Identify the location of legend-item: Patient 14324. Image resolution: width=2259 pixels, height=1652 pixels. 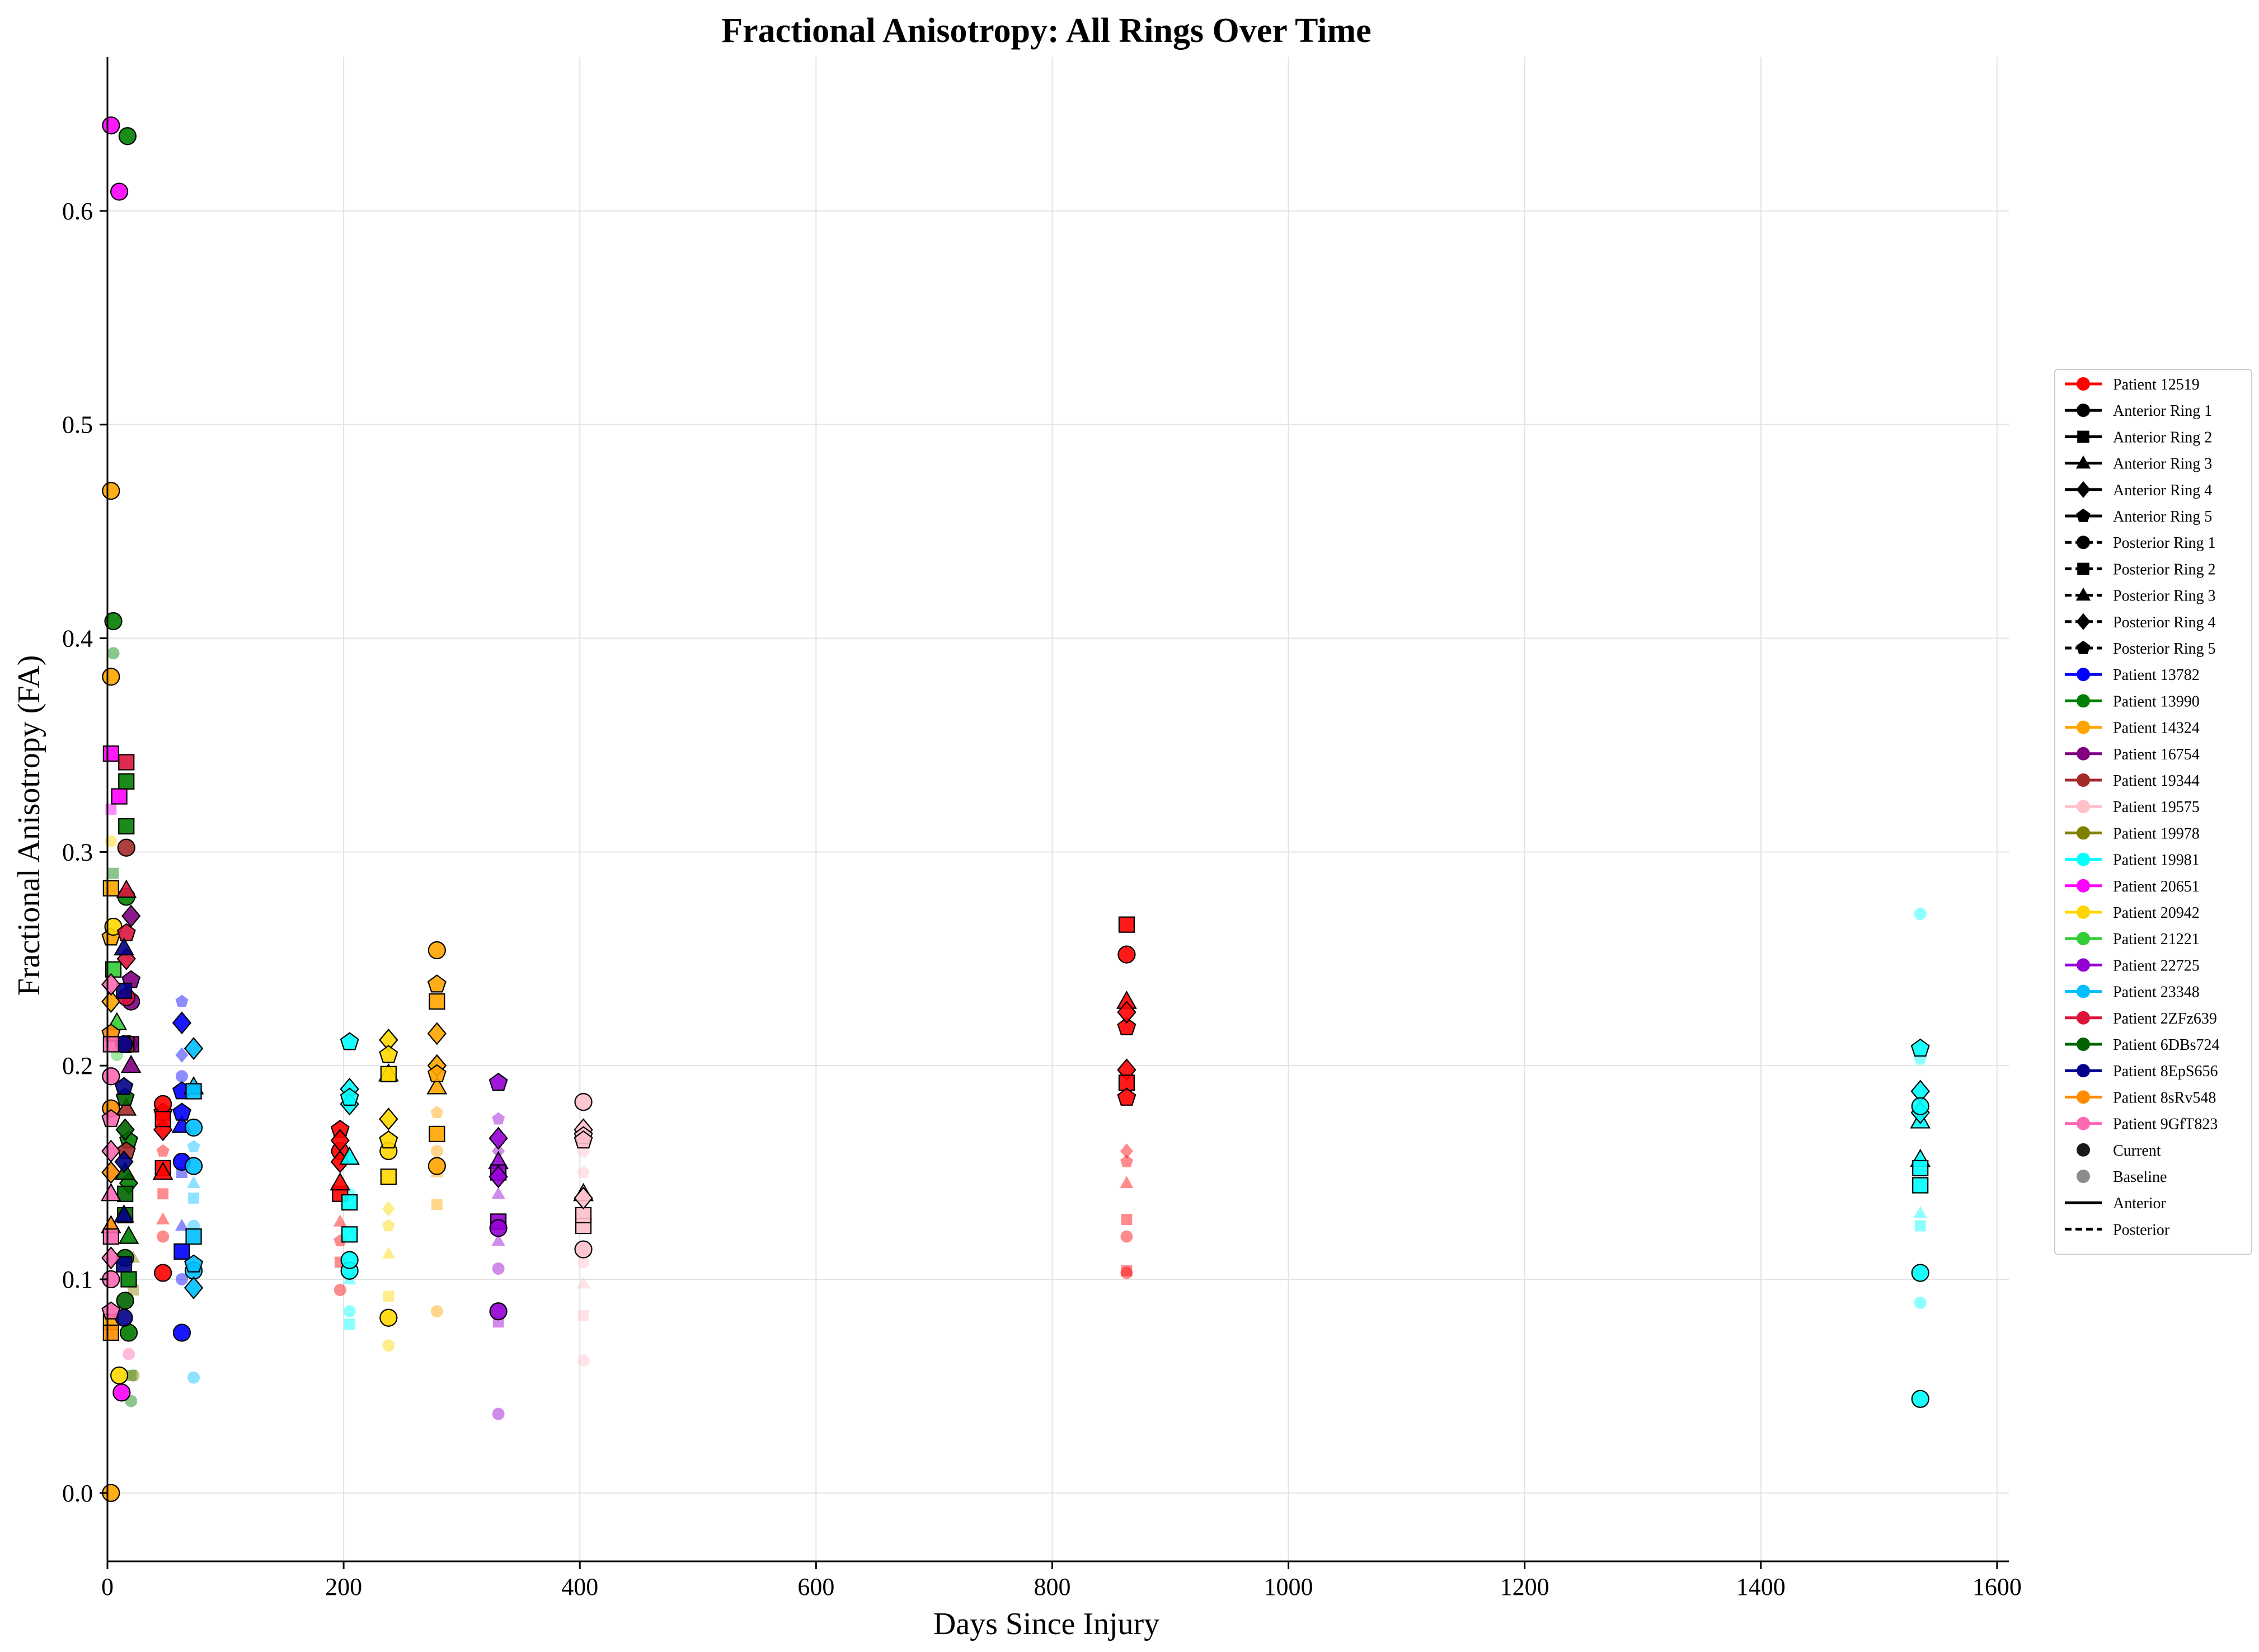
(2132, 728).